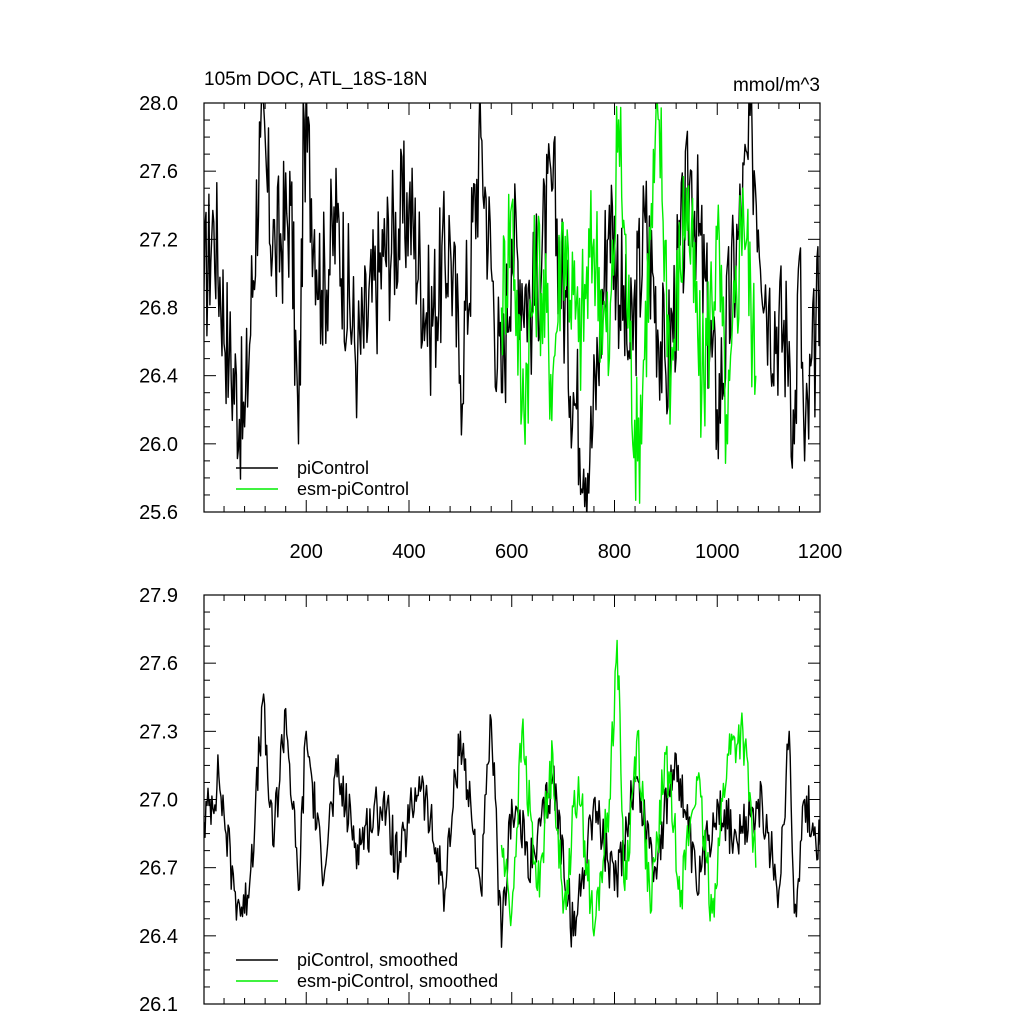 The height and width of the screenshot is (1024, 1024). What do you see at coordinates (316, 79) in the screenshot?
I see `chart-title: 105m DOC, ATL_18S-18N` at bounding box center [316, 79].